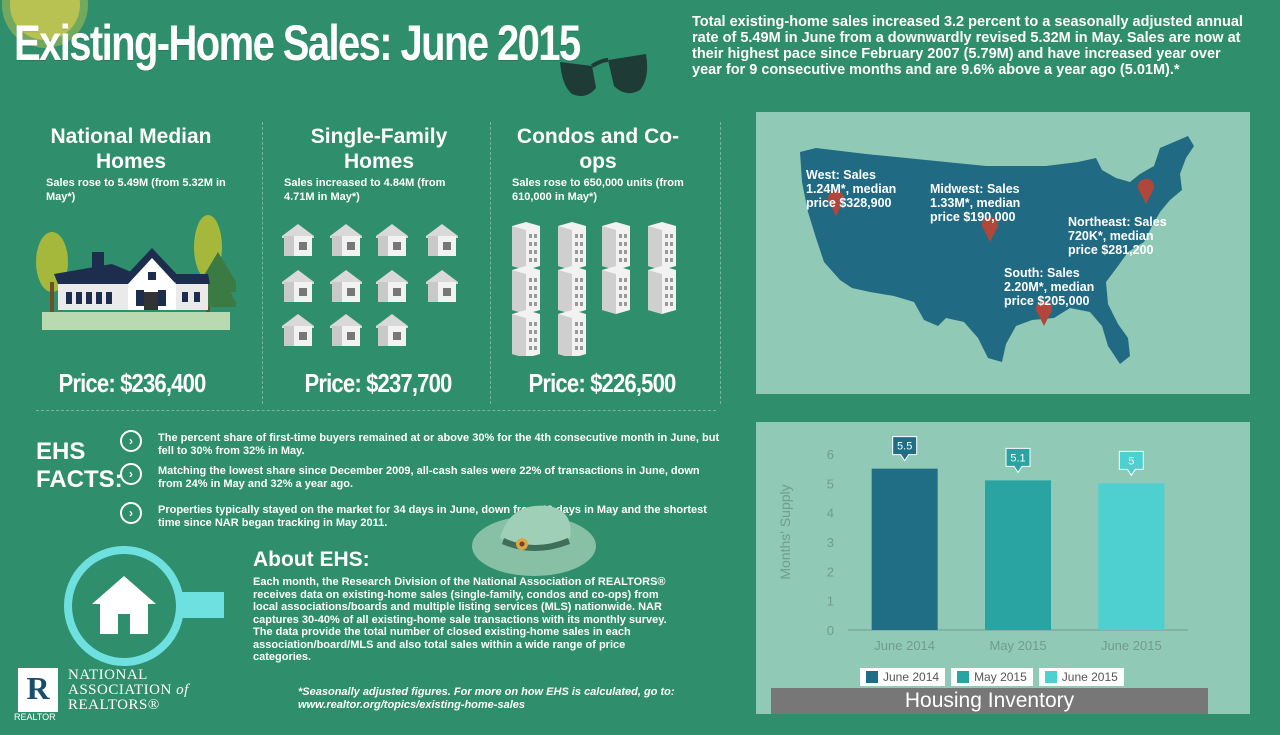 The width and height of the screenshot is (1280, 735). I want to click on facts-title-line1: EHS, so click(61, 451).